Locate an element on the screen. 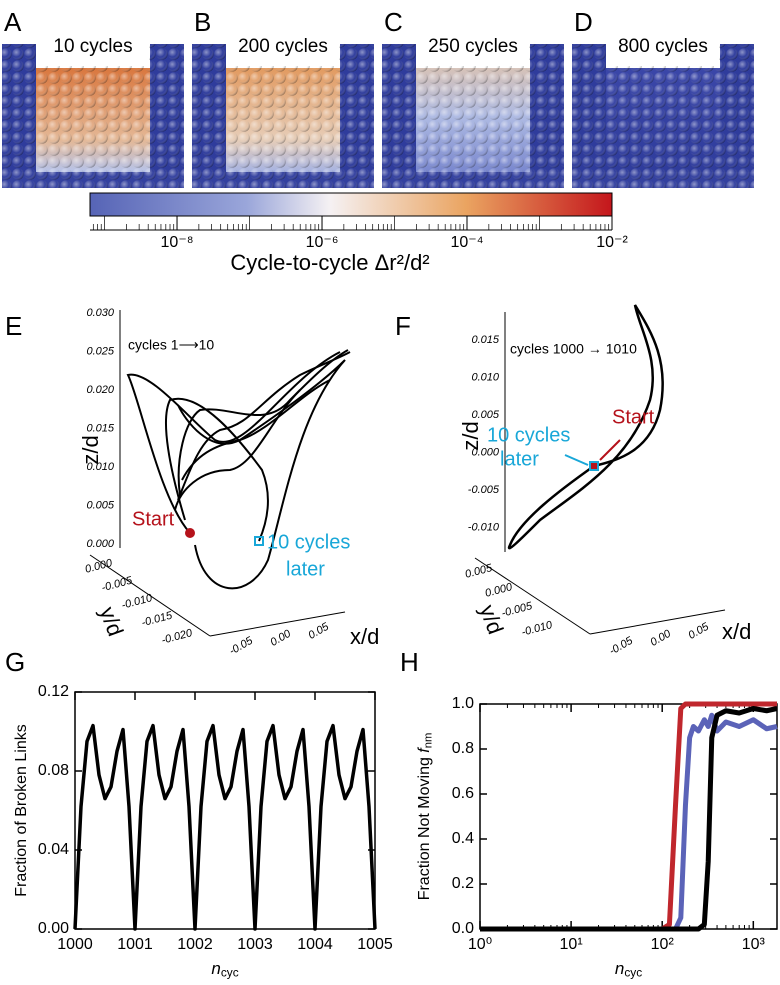 This screenshot has height=985, width=780. panel-title: 200 cycles is located at coordinates (283, 46).